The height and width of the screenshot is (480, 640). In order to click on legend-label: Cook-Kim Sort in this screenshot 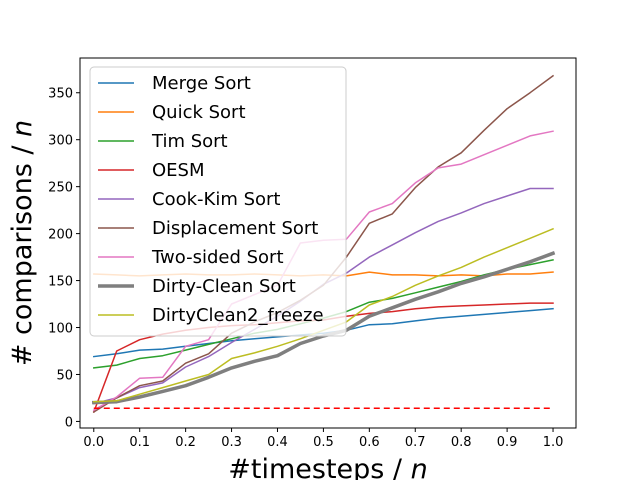, I will do `click(216, 199)`.